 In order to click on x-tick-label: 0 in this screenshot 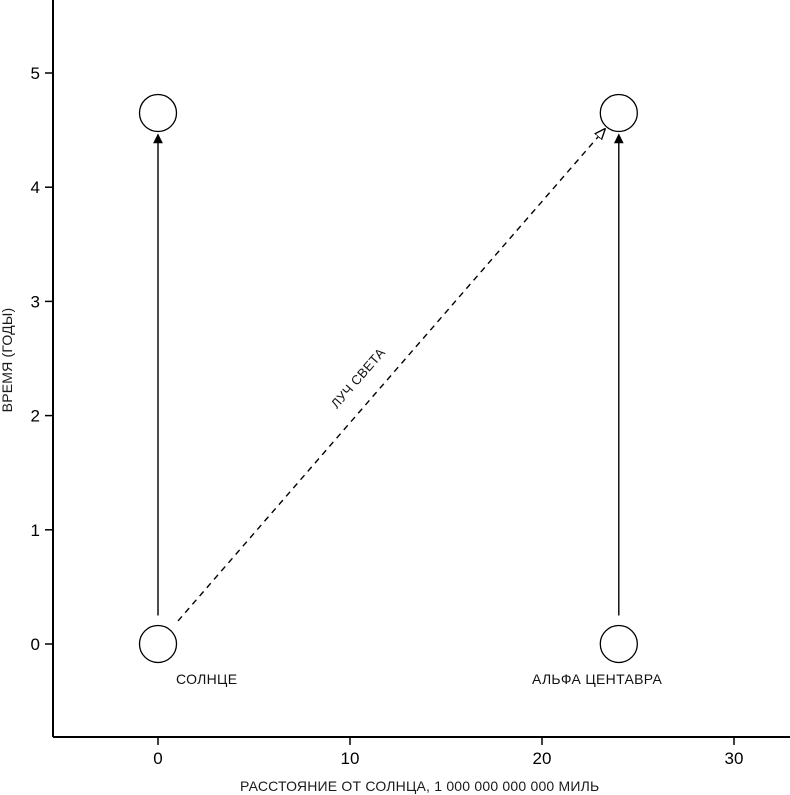, I will do `click(157, 758)`.